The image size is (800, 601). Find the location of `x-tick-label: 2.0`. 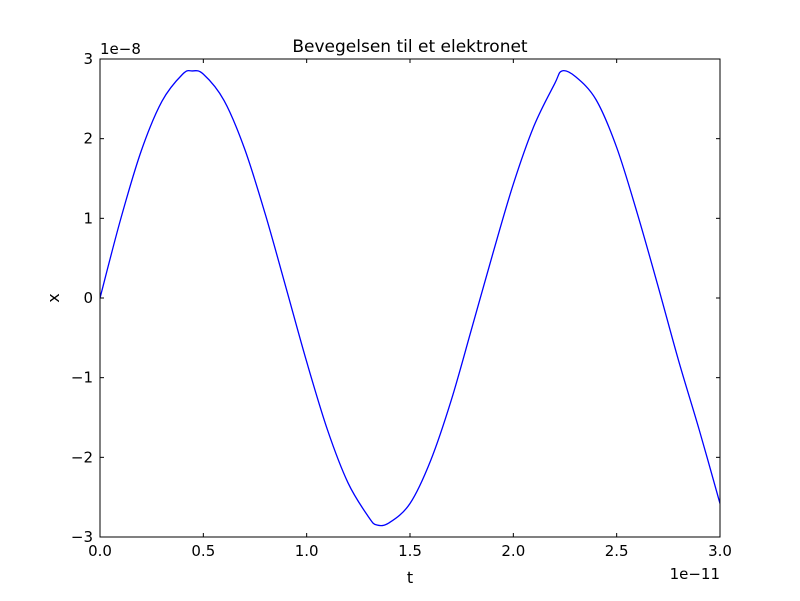

x-tick-label: 2.0 is located at coordinates (513, 551).